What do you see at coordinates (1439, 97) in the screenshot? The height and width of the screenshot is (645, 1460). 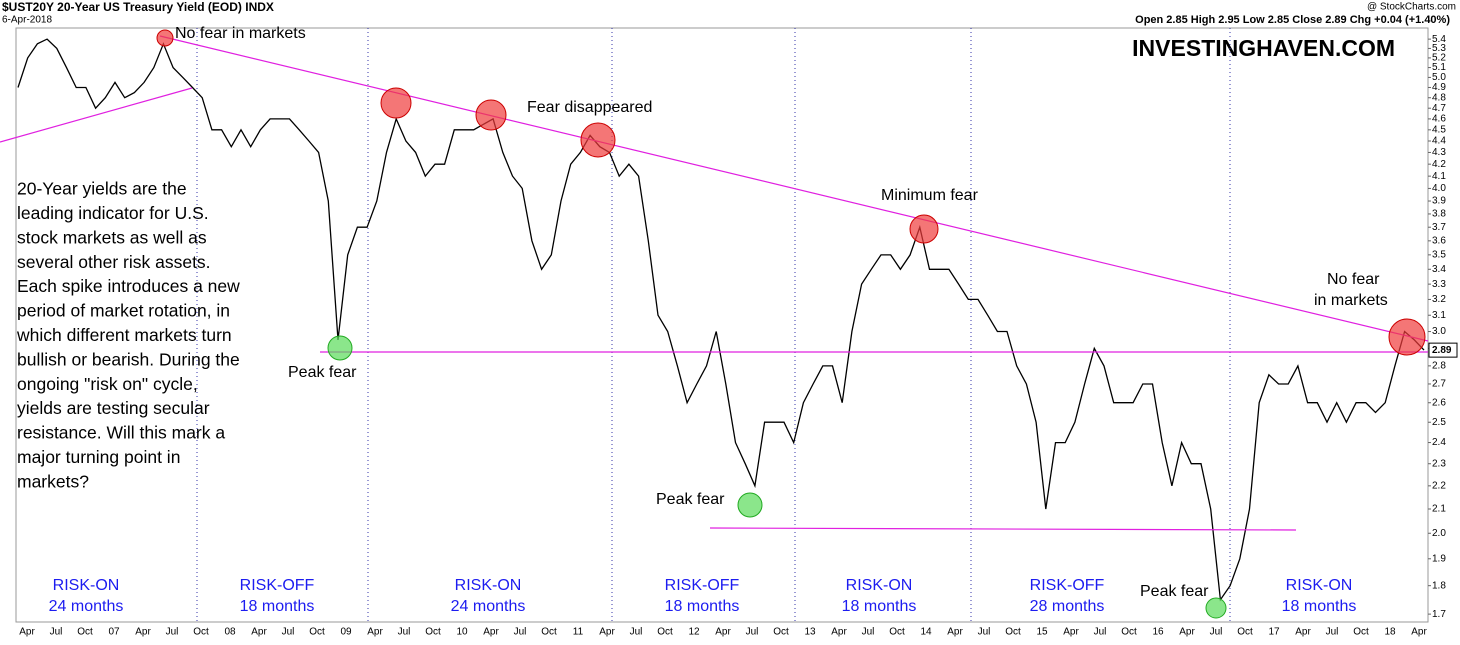 I see `y-tick-label: 4.8` at bounding box center [1439, 97].